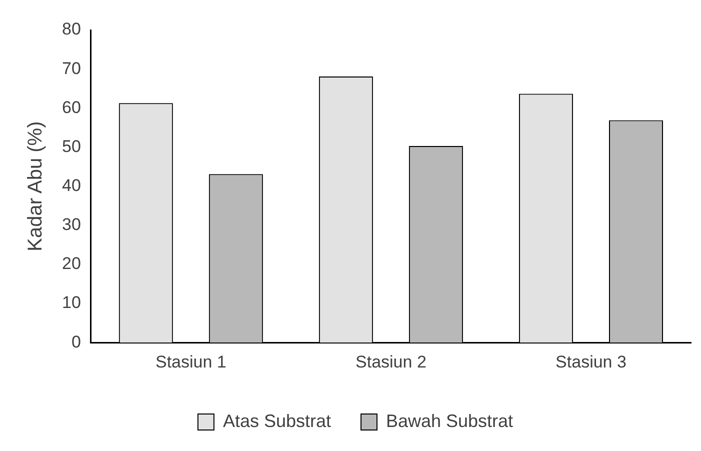 The height and width of the screenshot is (451, 701). What do you see at coordinates (71, 224) in the screenshot?
I see `y-tick-label: 30` at bounding box center [71, 224].